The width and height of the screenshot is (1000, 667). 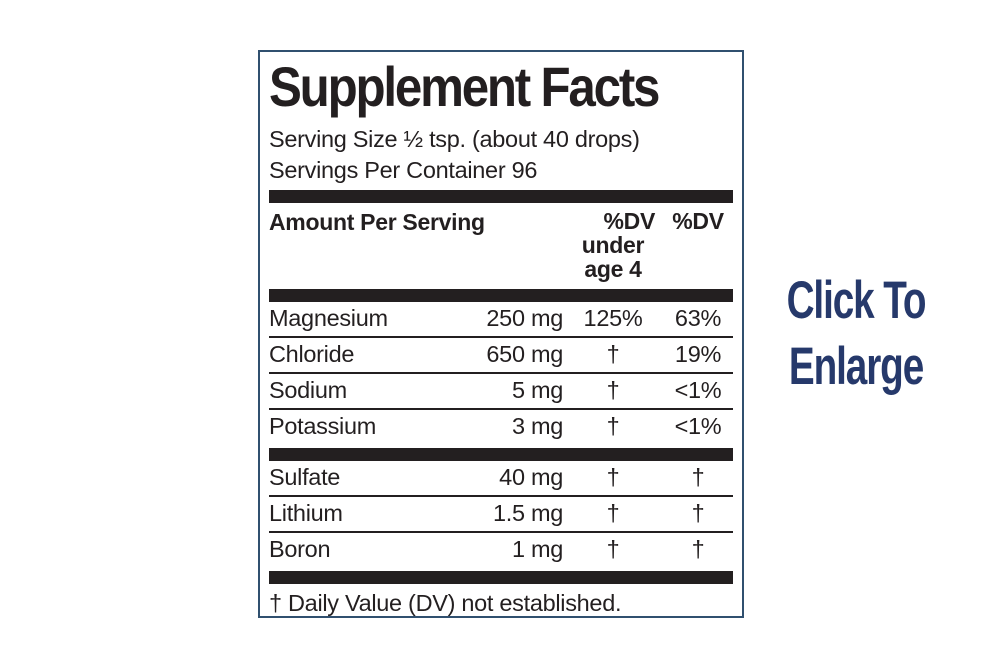 What do you see at coordinates (613, 269) in the screenshot?
I see `header-dv-under-age4-line3: age 4` at bounding box center [613, 269].